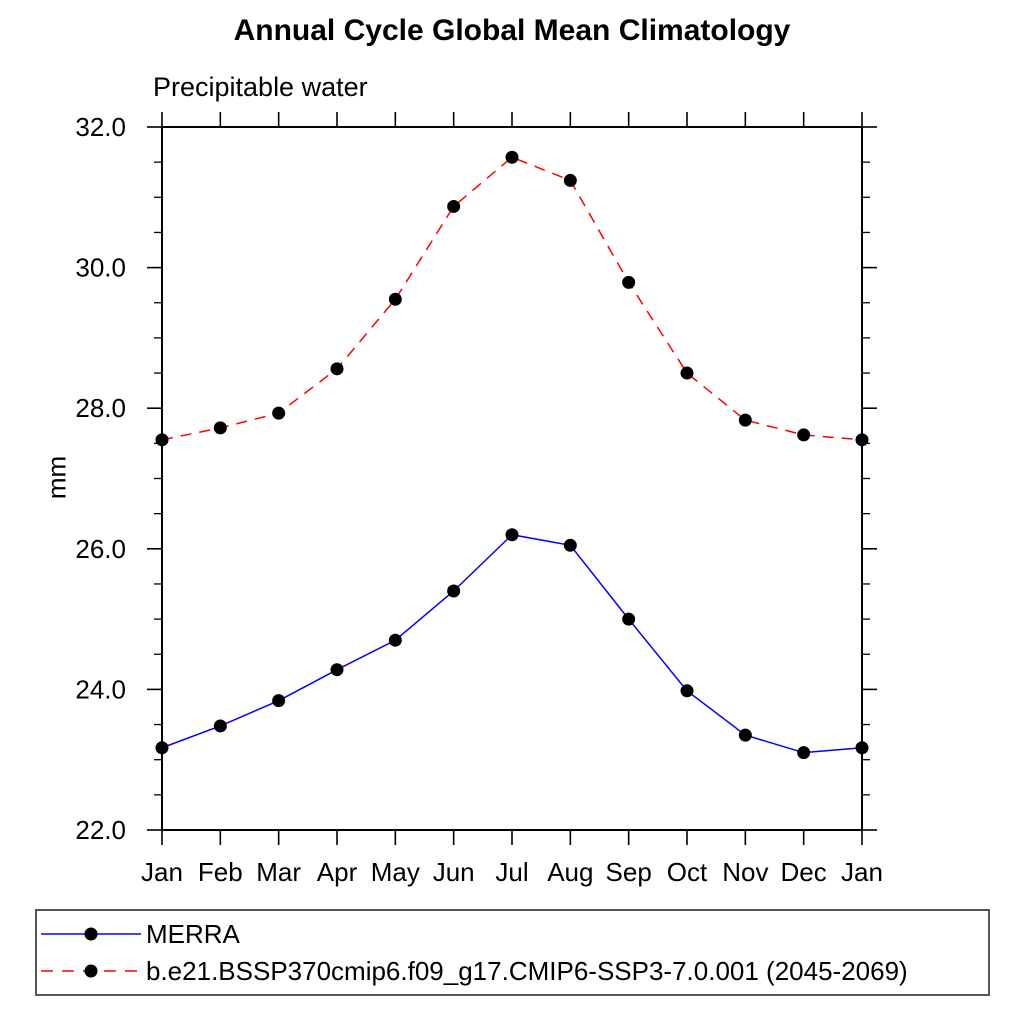 This screenshot has height=1024, width=1024. What do you see at coordinates (513, 934) in the screenshot?
I see `legend-item: MERRA` at bounding box center [513, 934].